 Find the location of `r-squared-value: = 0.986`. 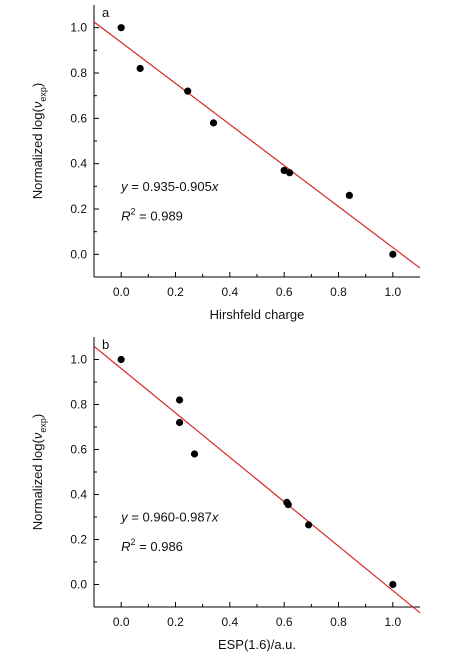

r-squared-value: = 0.986 is located at coordinates (159, 546).